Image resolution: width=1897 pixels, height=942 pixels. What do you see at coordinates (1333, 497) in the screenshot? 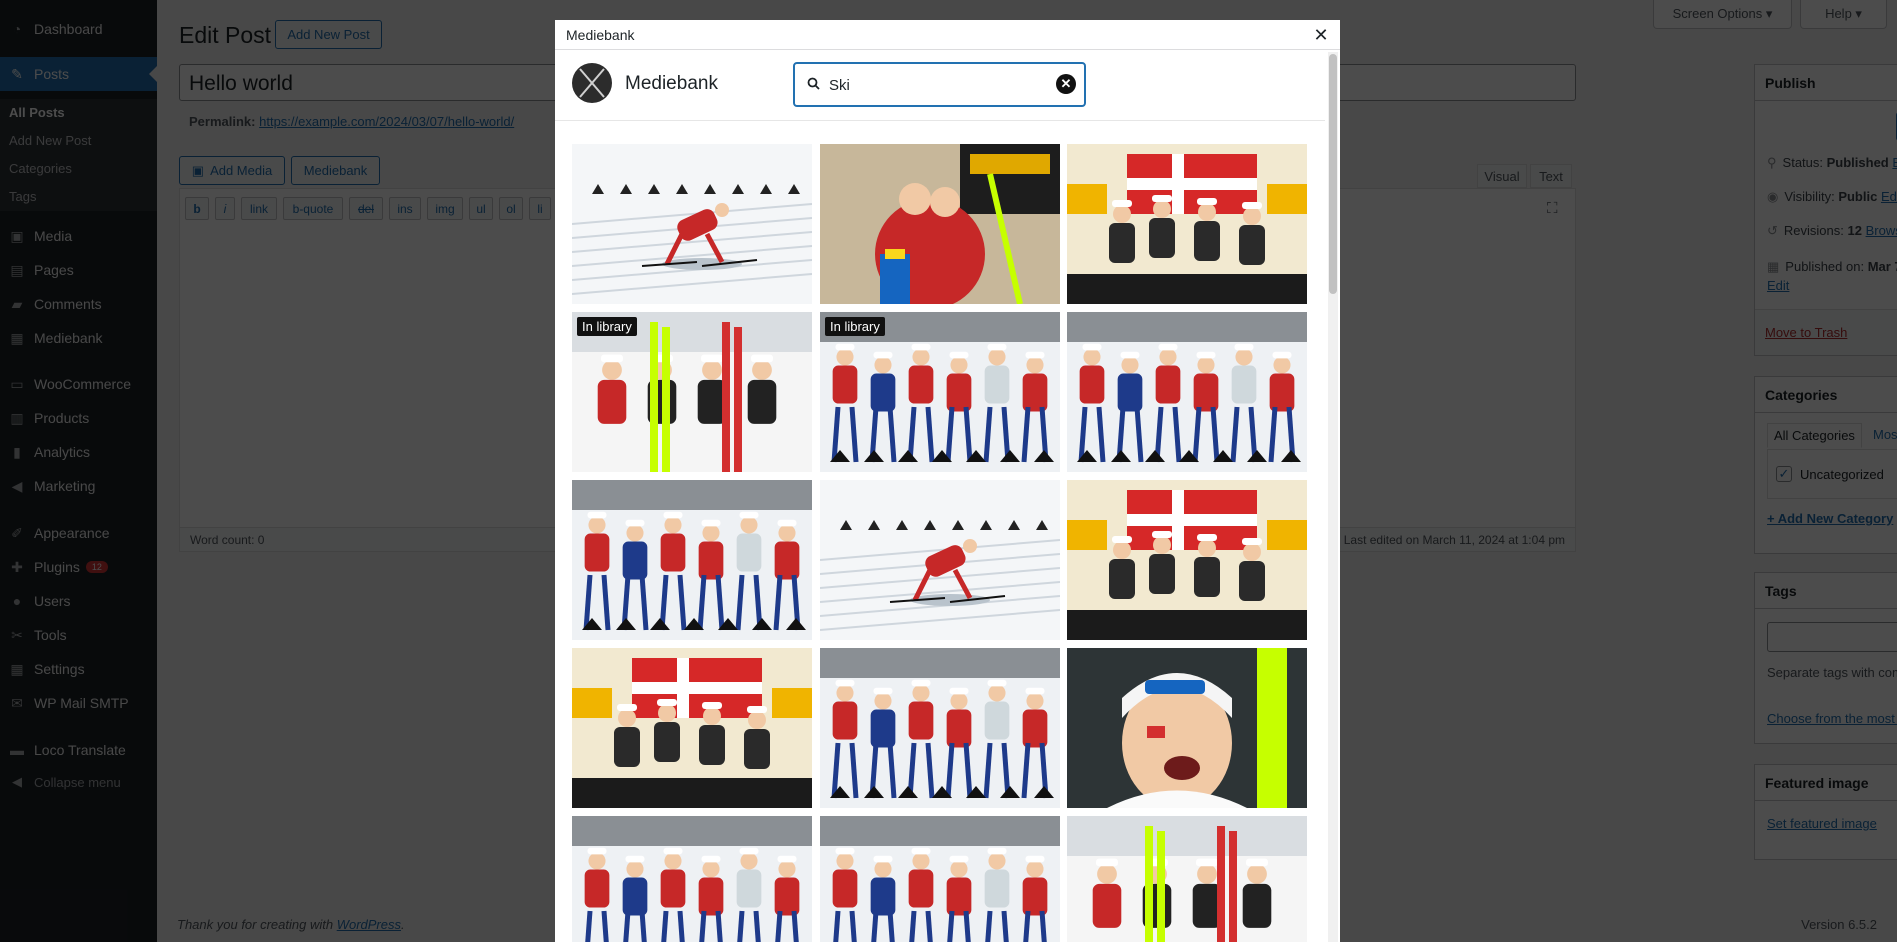
I see `modal-scrollbar` at bounding box center [1333, 497].